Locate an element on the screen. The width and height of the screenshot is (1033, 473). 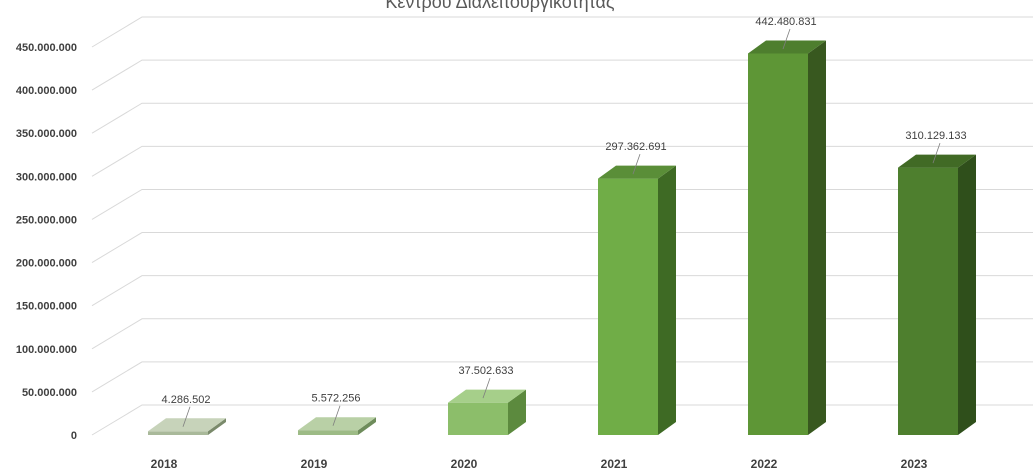
y-tick-label: 400.000.000 is located at coordinates (46, 91).